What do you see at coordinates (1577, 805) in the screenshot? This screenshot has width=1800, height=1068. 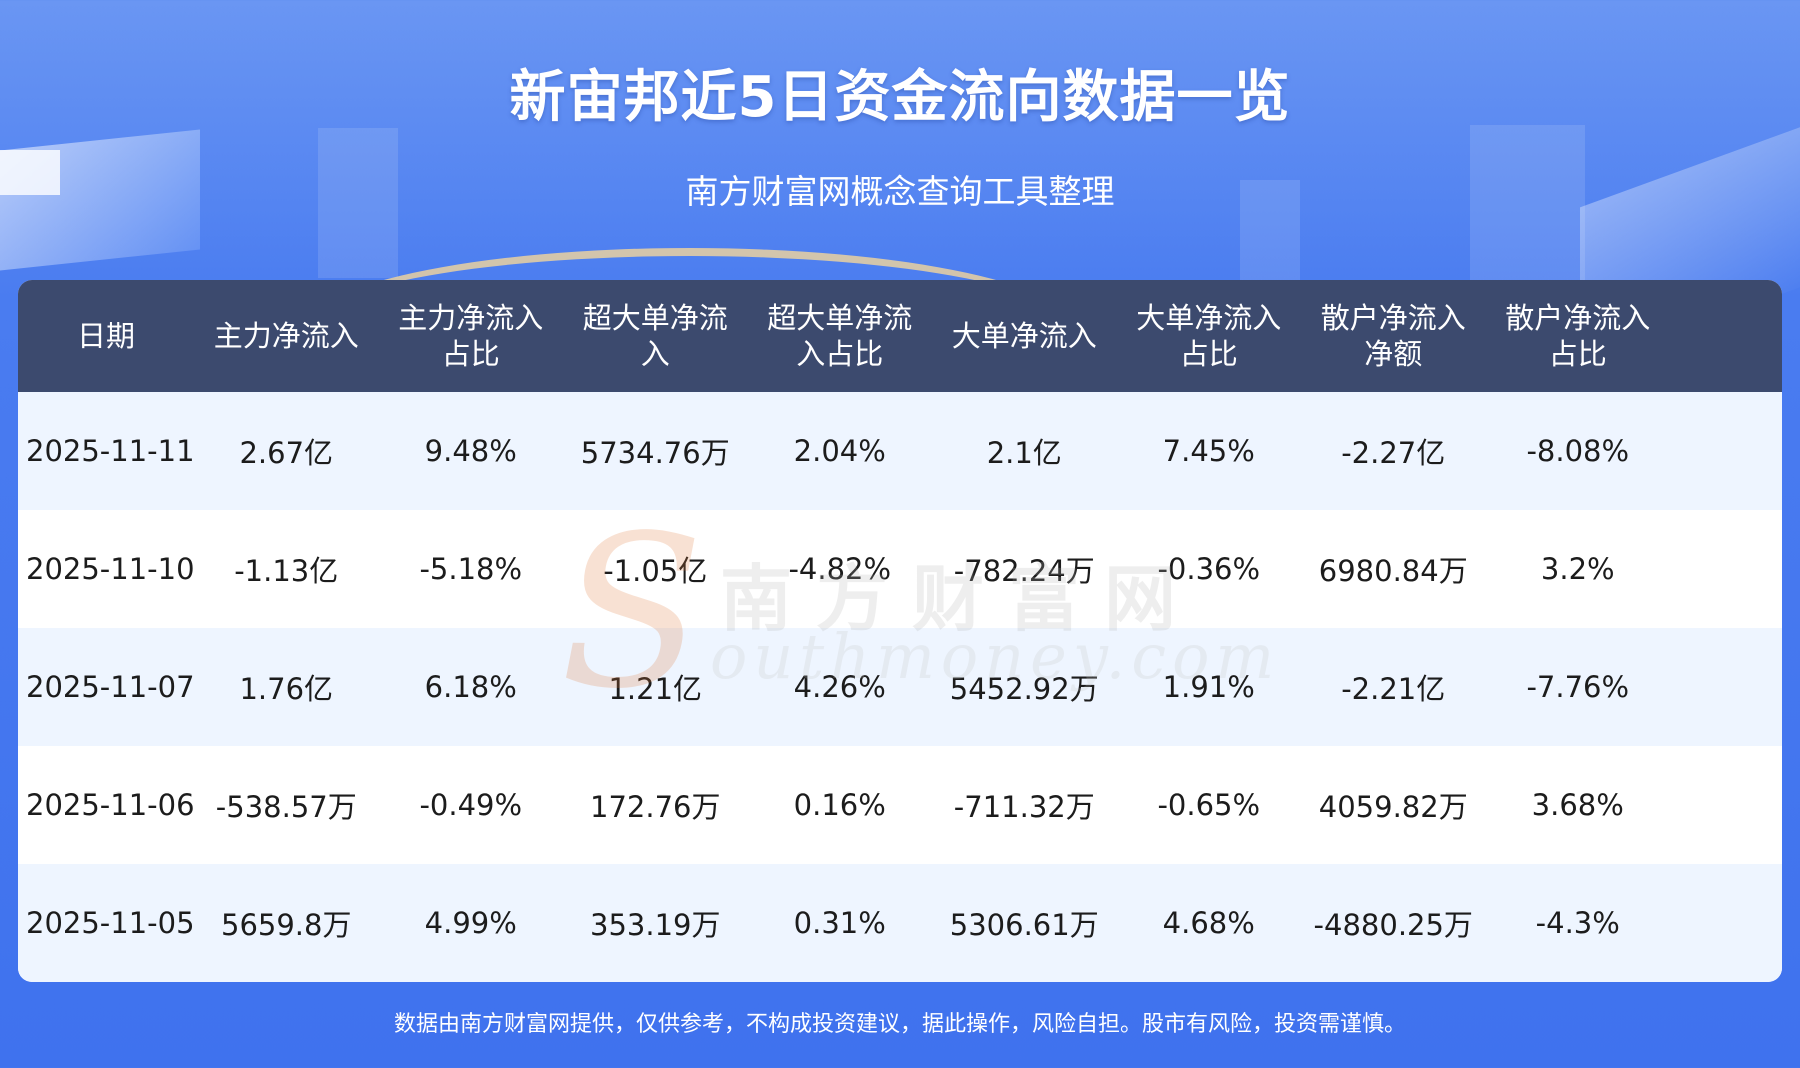 I see `table-cell: 3.68%` at bounding box center [1577, 805].